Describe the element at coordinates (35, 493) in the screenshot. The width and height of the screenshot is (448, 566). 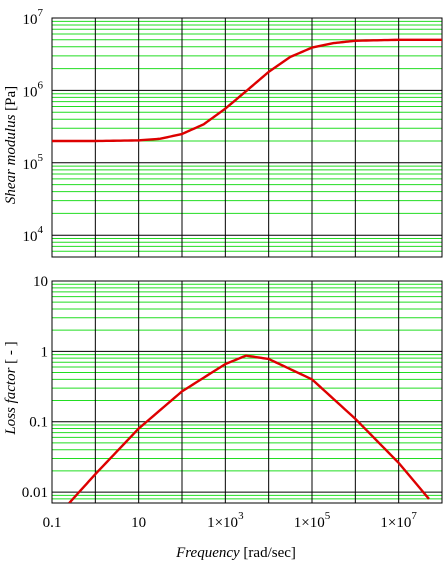
I see `loss-ytick-label: 0.01` at that location.